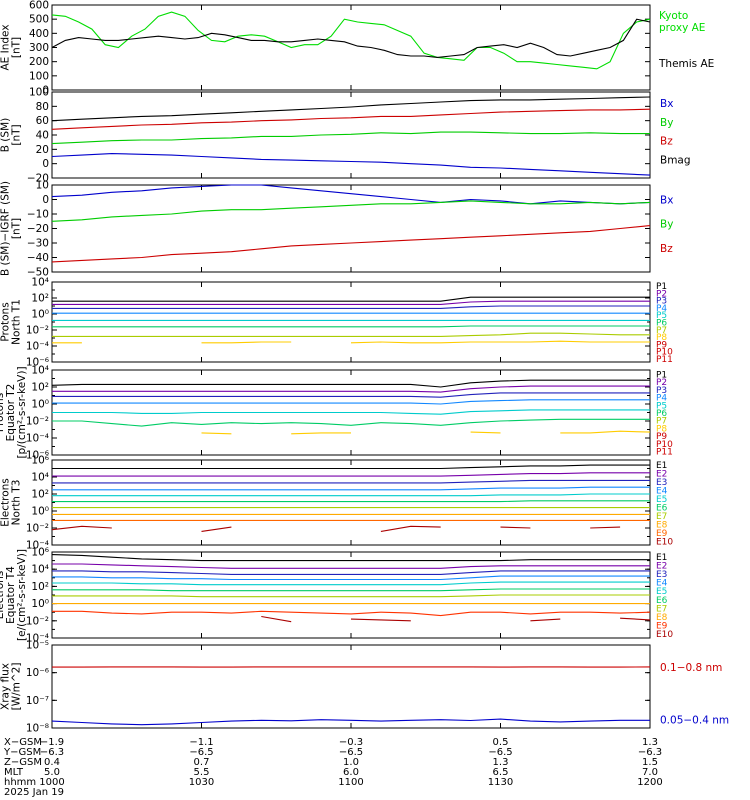  What do you see at coordinates (351, 488) in the screenshot?
I see `series-line-e4` at bounding box center [351, 488].